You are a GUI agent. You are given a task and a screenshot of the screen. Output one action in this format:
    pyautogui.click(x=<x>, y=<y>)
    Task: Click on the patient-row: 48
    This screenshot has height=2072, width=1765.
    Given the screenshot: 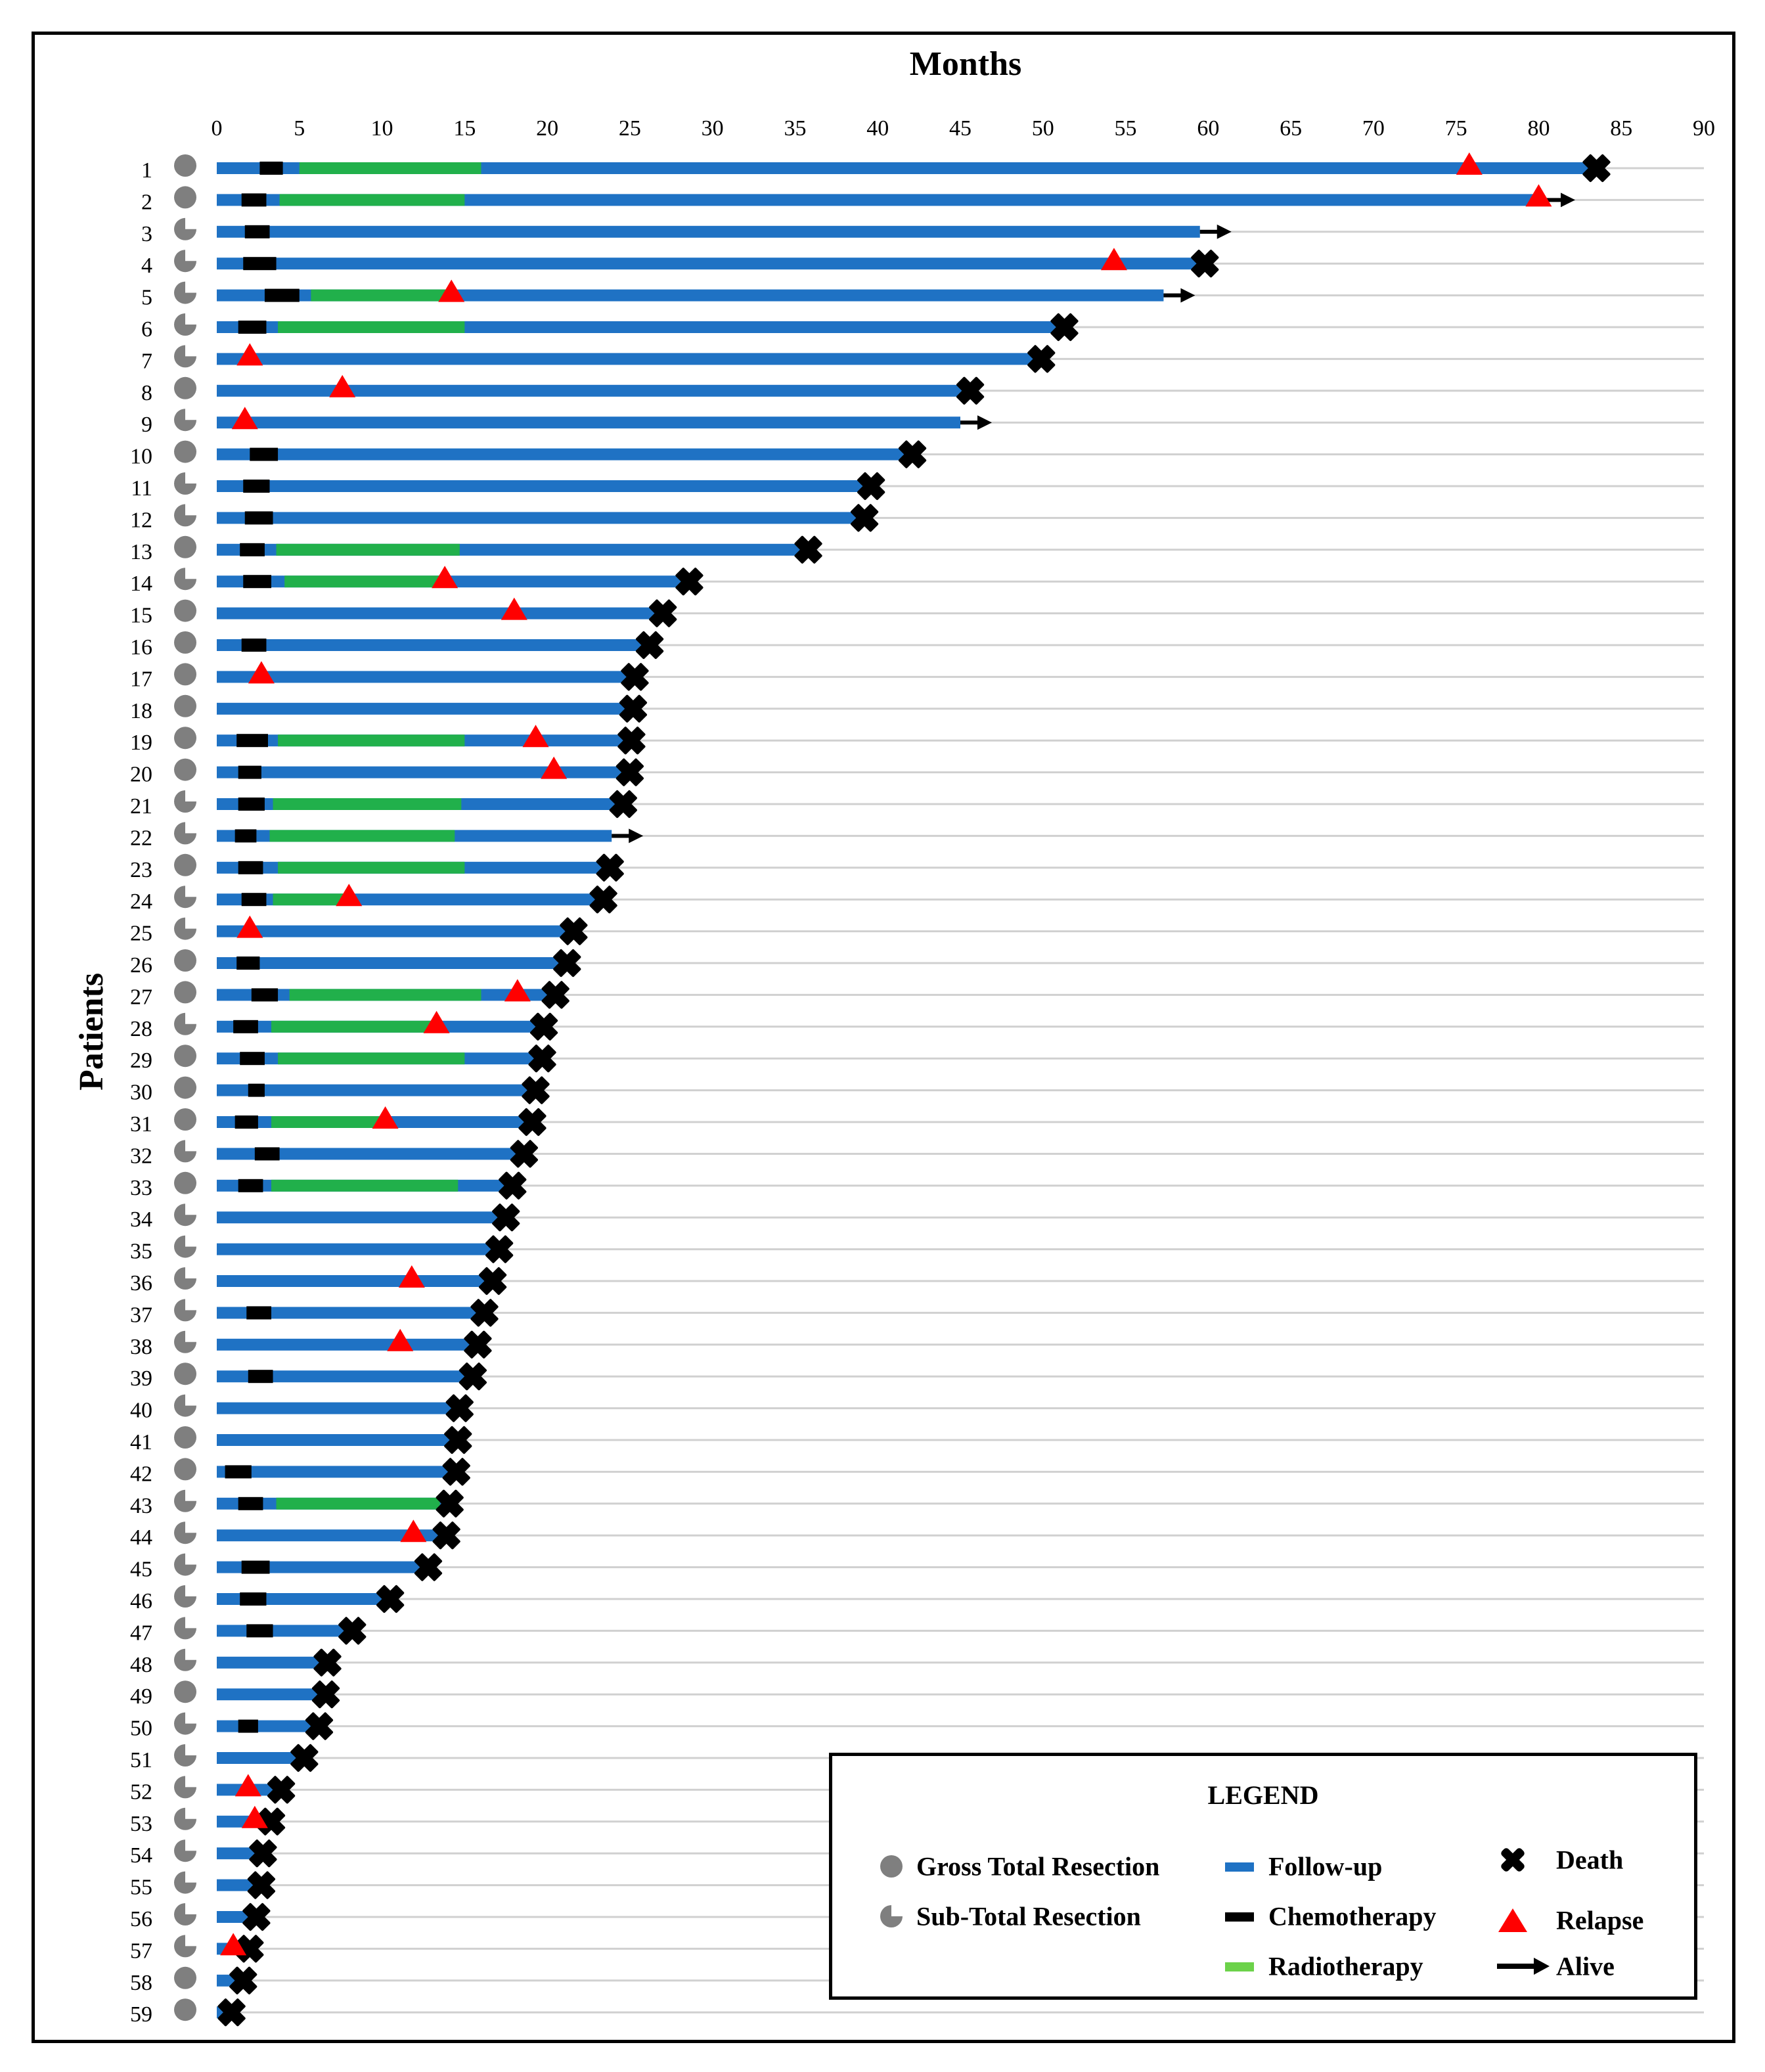 What is the action you would take?
    pyautogui.click(x=236, y=1662)
    